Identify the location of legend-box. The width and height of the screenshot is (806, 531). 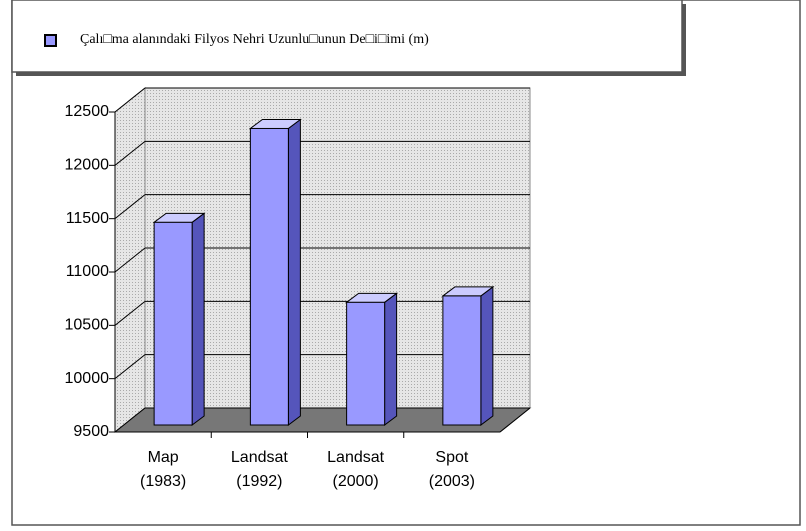
(347, 36).